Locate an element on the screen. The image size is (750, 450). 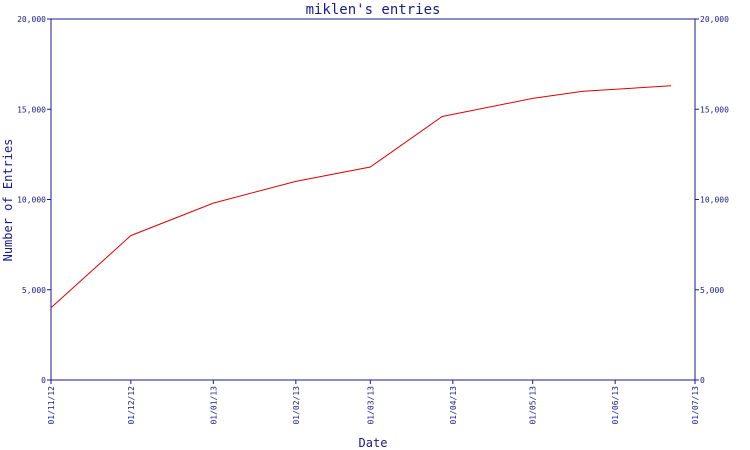
x-tick-label: 01/01/13 is located at coordinates (213, 405).